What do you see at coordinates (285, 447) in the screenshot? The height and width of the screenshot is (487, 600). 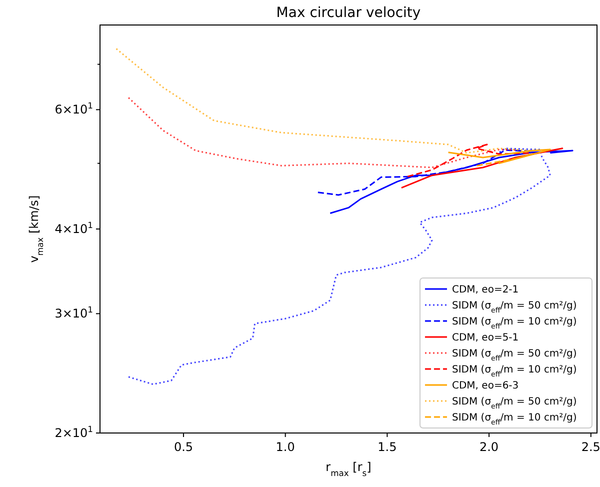 I see `x-tick-label: 1.0` at bounding box center [285, 447].